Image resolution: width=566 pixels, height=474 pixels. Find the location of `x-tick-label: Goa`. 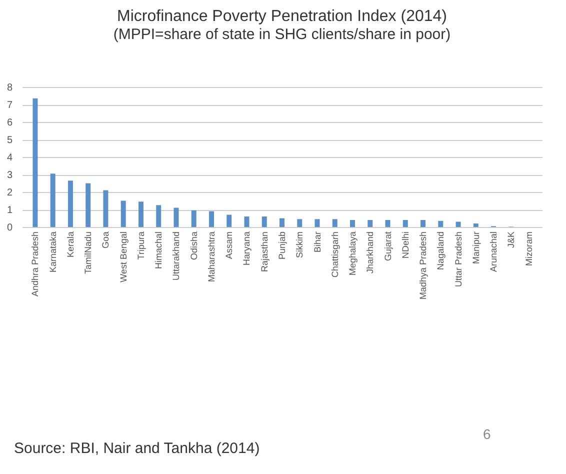

x-tick-label: Goa is located at coordinates (105, 240).